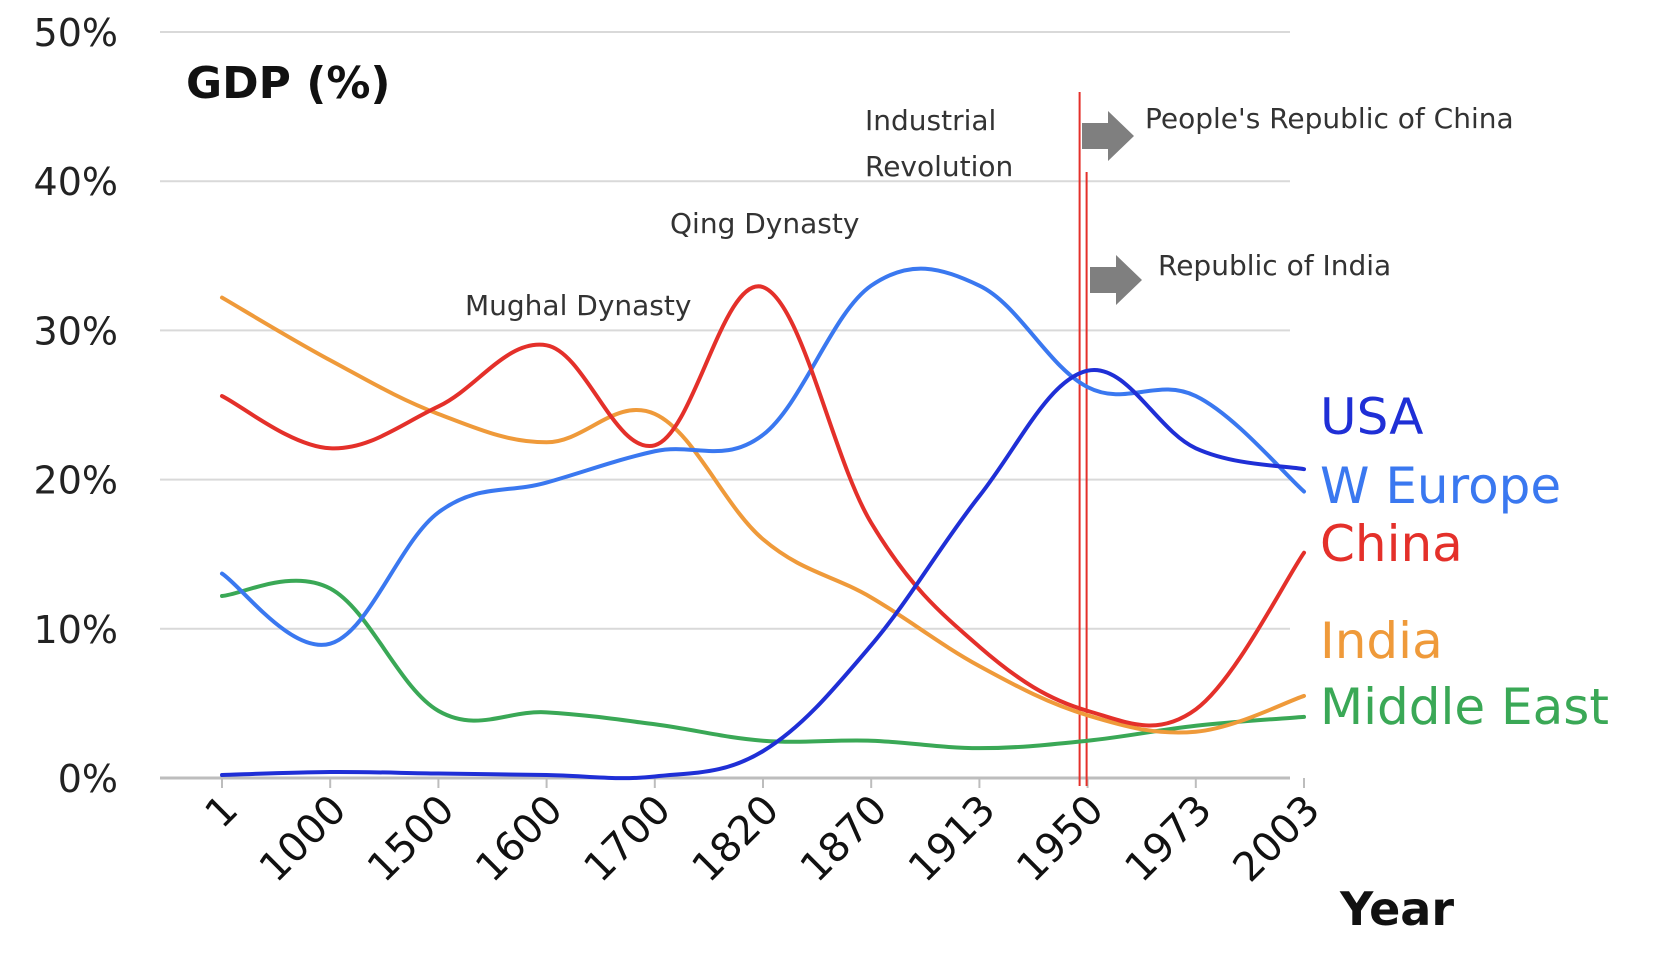 The width and height of the screenshot is (1653, 960). What do you see at coordinates (76, 33) in the screenshot?
I see `y-tick-label: 50%` at bounding box center [76, 33].